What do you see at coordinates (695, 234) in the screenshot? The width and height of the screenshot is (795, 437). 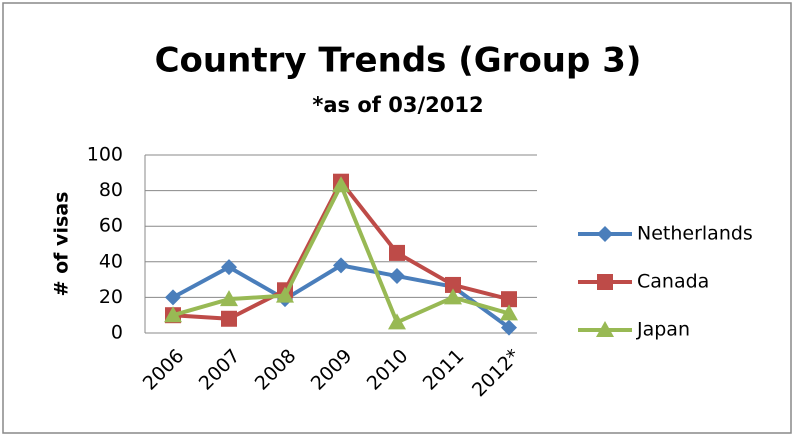 I see `legend-label: Netherlands` at bounding box center [695, 234].